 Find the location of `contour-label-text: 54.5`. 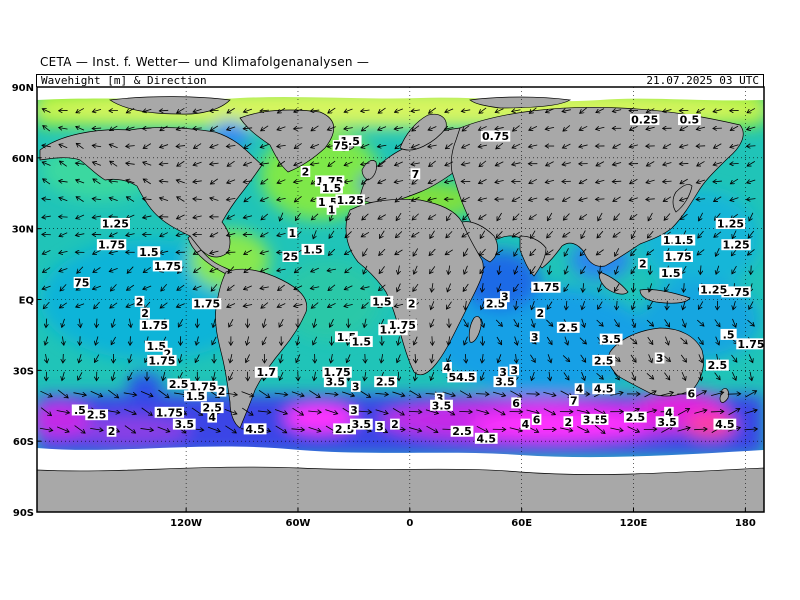

contour-label-text: 54.5 is located at coordinates (461, 377).